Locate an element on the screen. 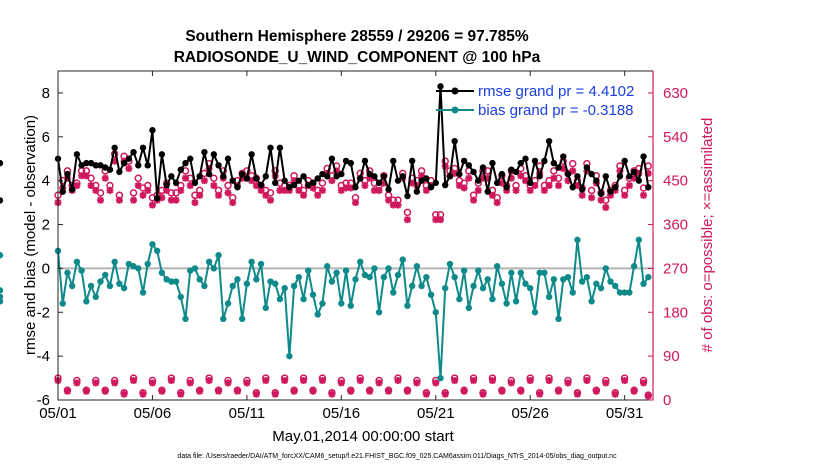  x-tick-label: 05/01 is located at coordinates (58, 413).